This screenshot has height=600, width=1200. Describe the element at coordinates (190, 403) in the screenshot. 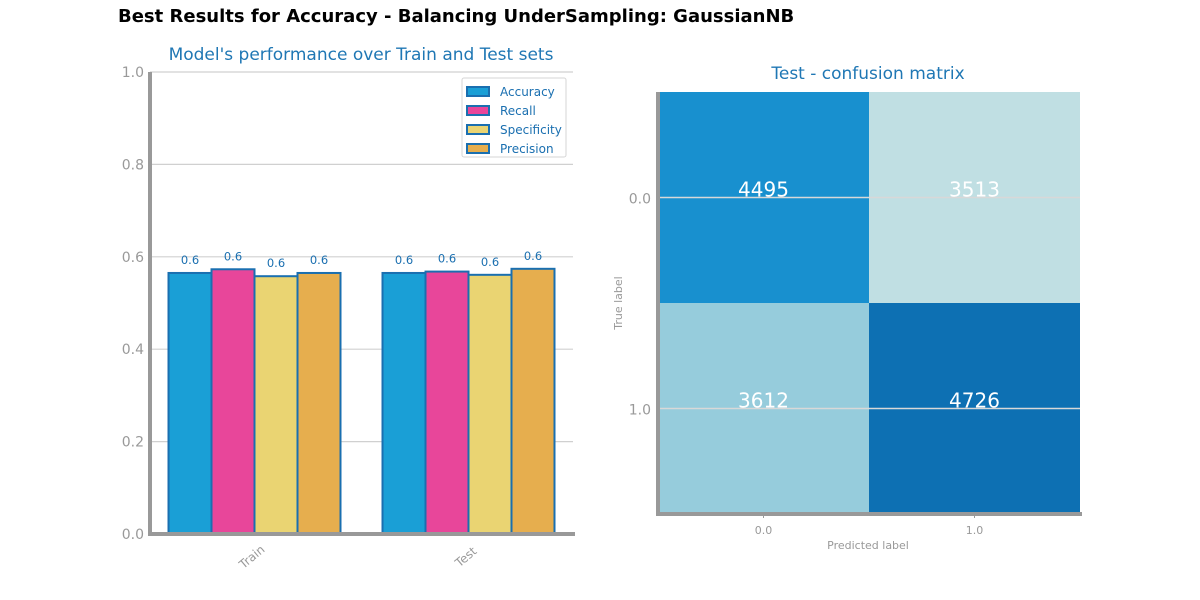

I see `bar-accuracy-train` at that location.